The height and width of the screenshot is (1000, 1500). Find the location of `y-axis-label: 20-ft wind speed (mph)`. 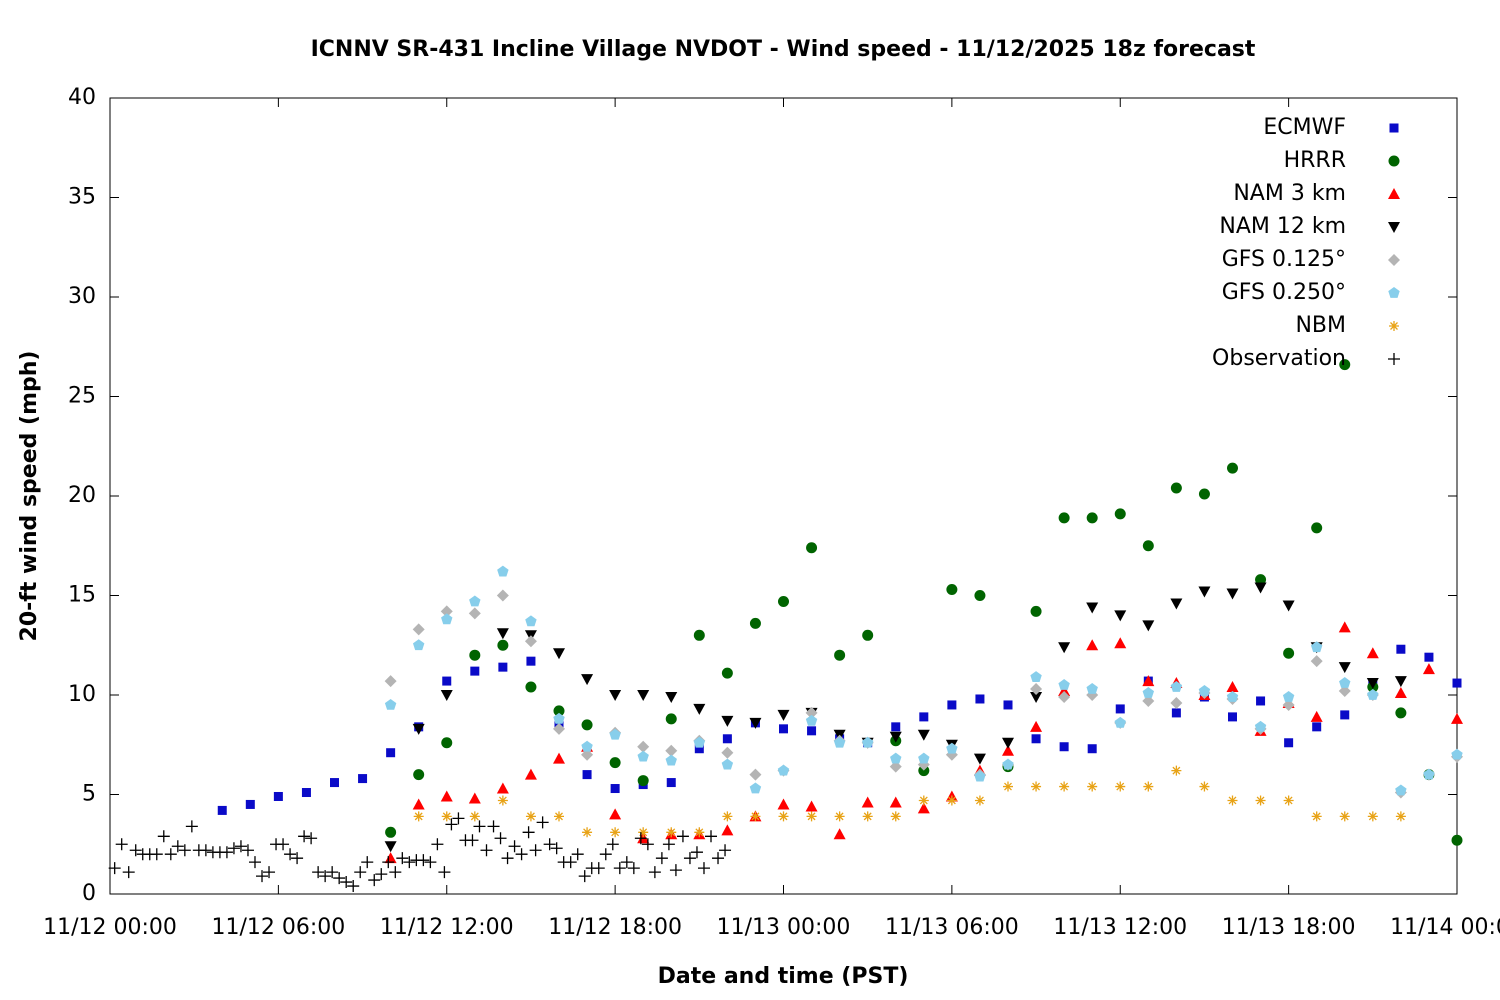

y-axis-label: 20-ft wind speed (mph) is located at coordinates (29, 496).